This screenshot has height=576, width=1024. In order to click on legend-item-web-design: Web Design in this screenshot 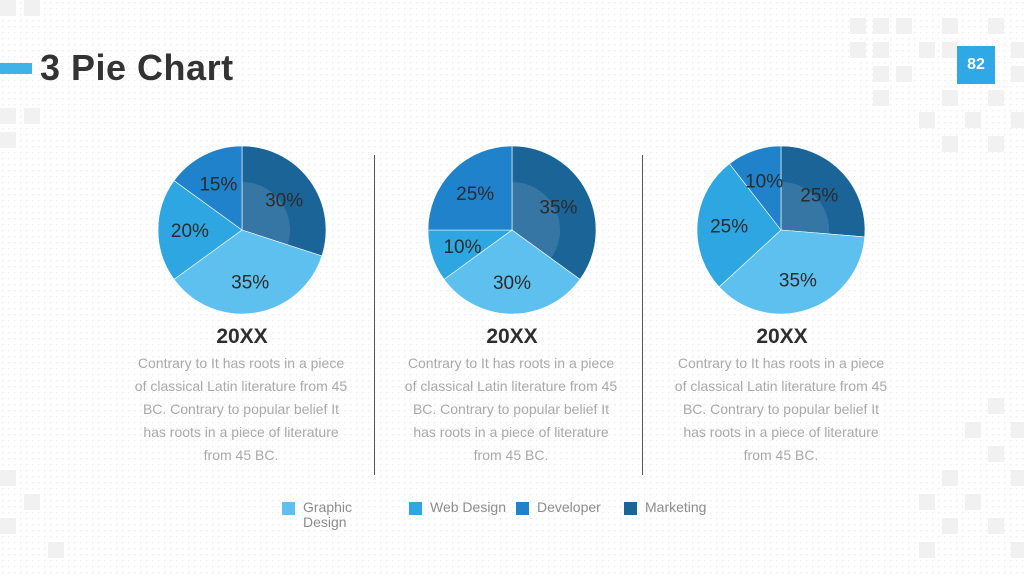, I will do `click(457, 507)`.